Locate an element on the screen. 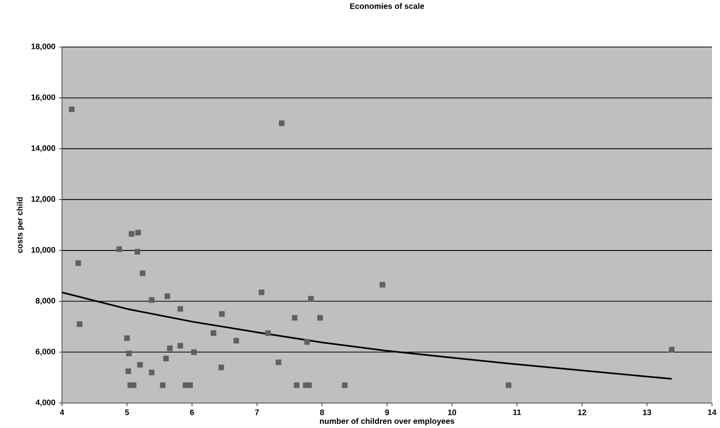 This screenshot has height=428, width=720. y-tick-label: 14,000 is located at coordinates (44, 148).